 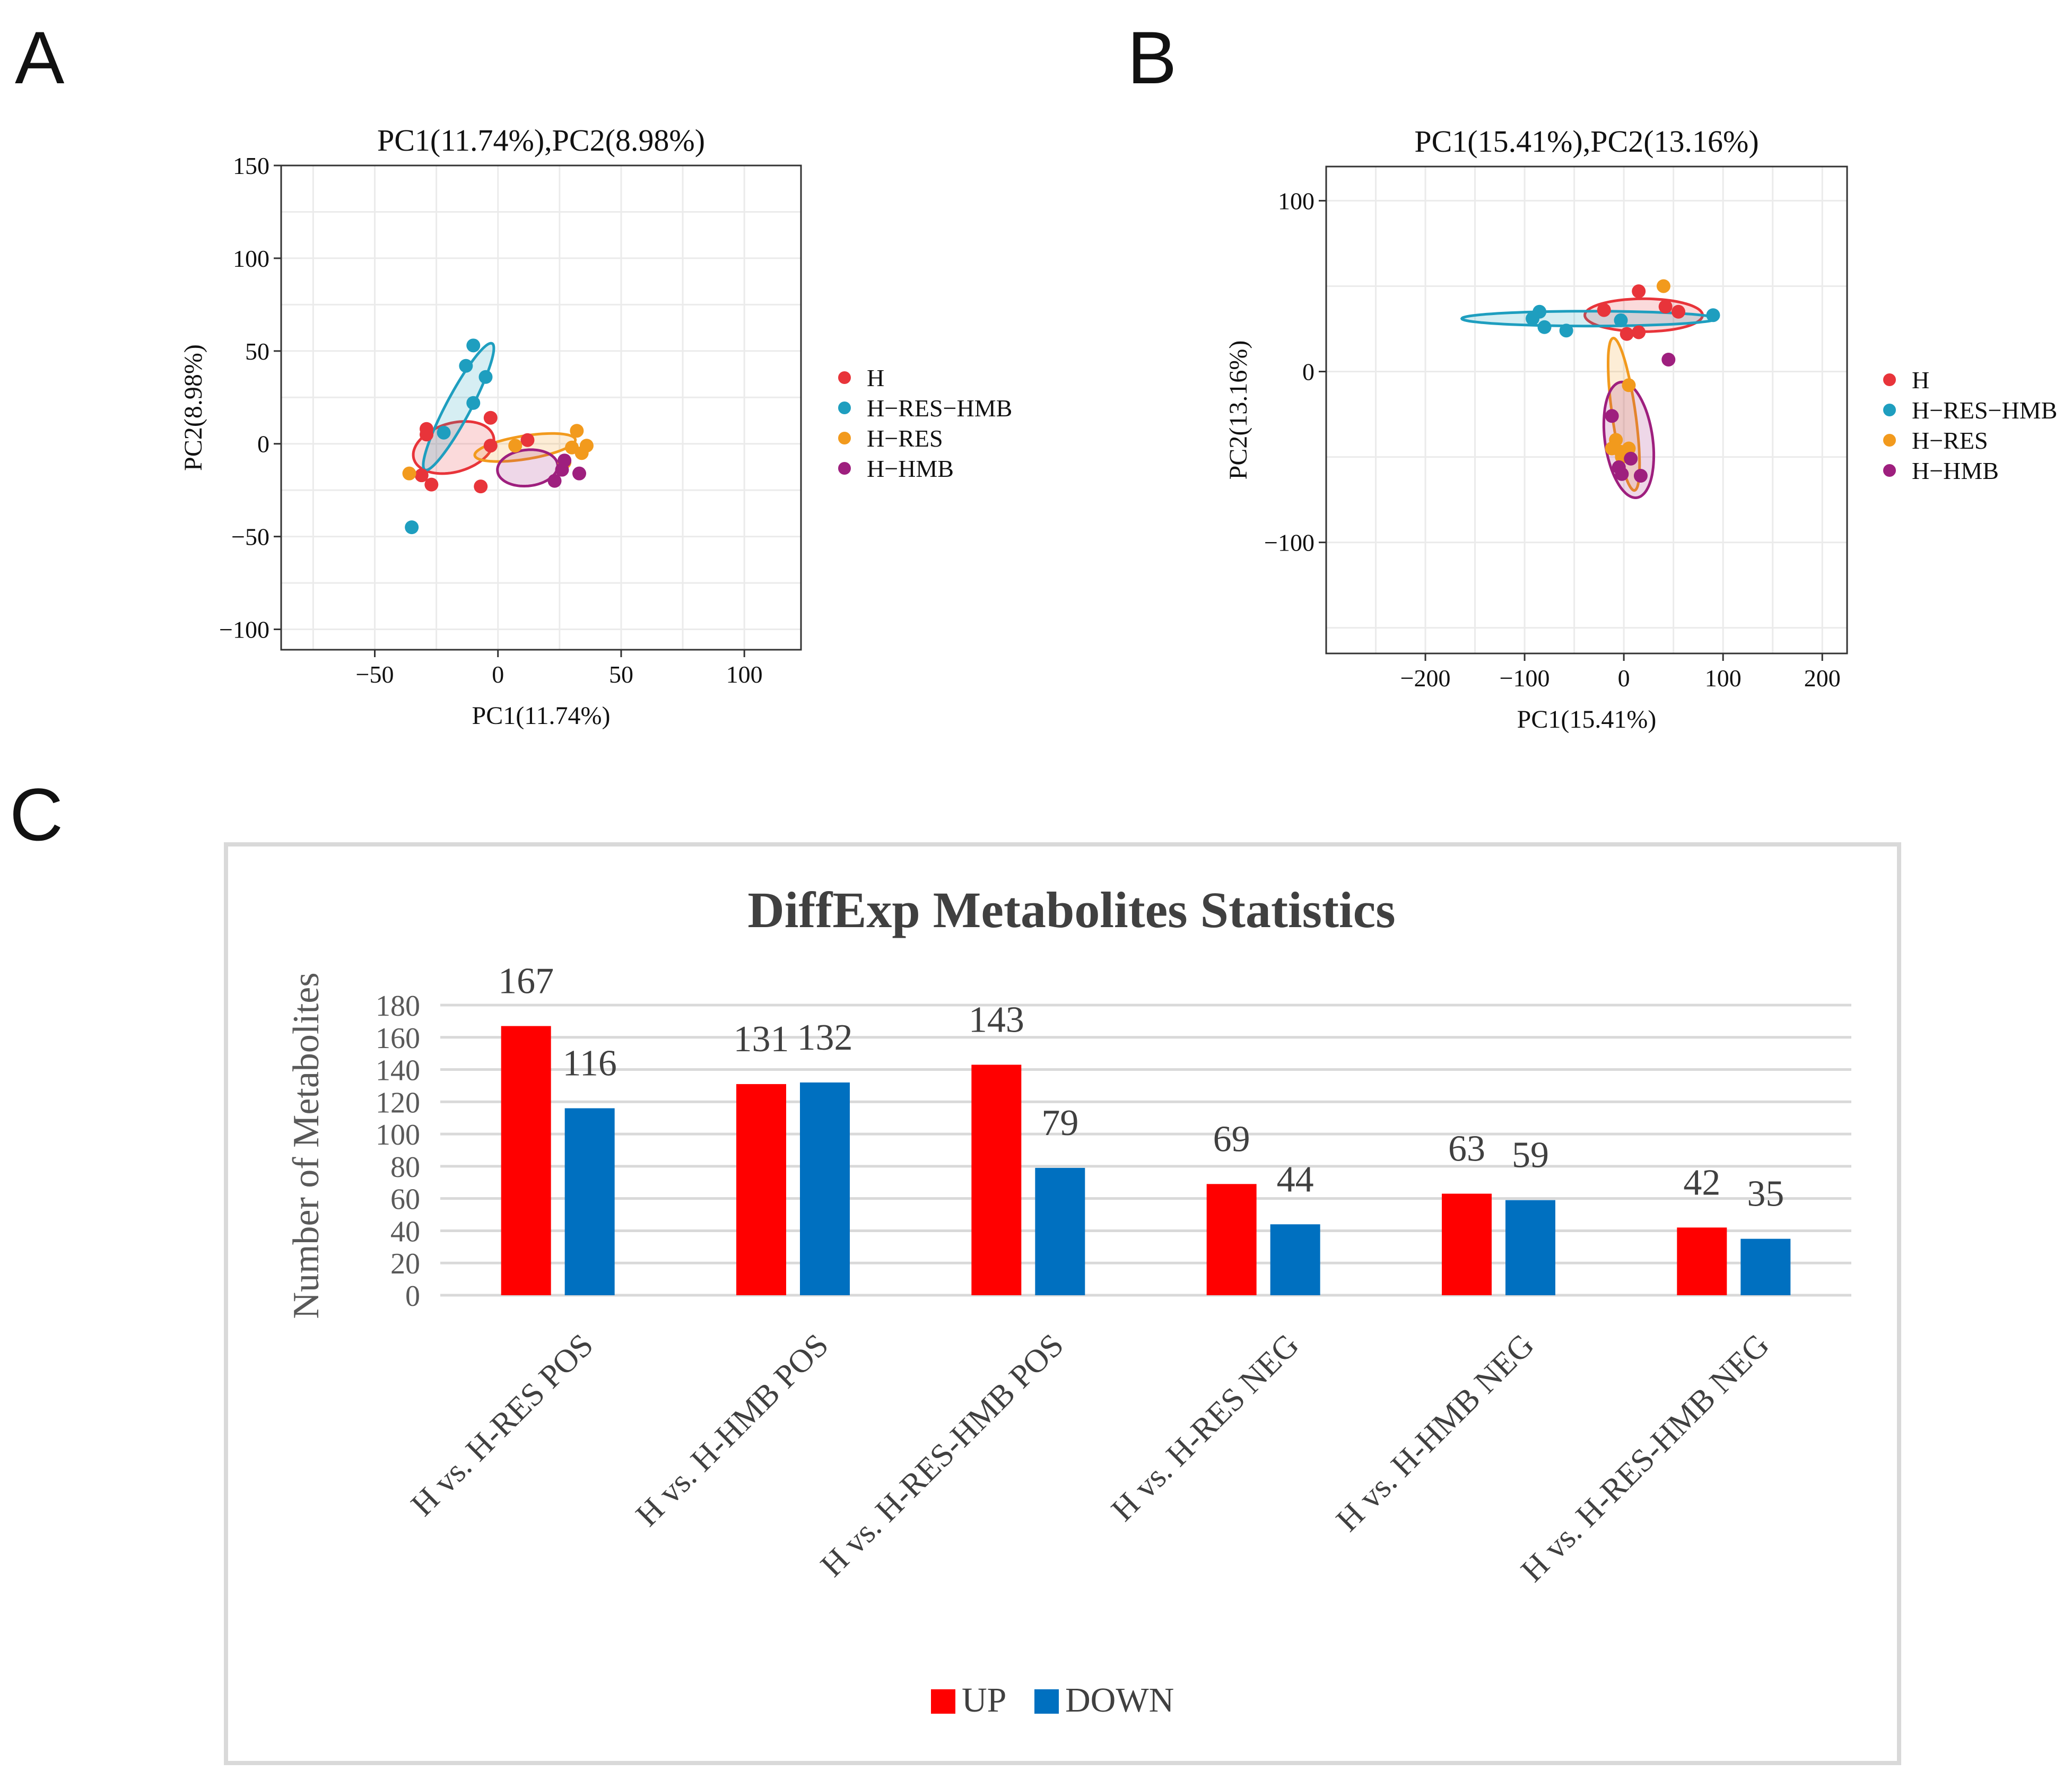 I want to click on y-axis-label: Number of Metabolites, so click(x=306, y=1146).